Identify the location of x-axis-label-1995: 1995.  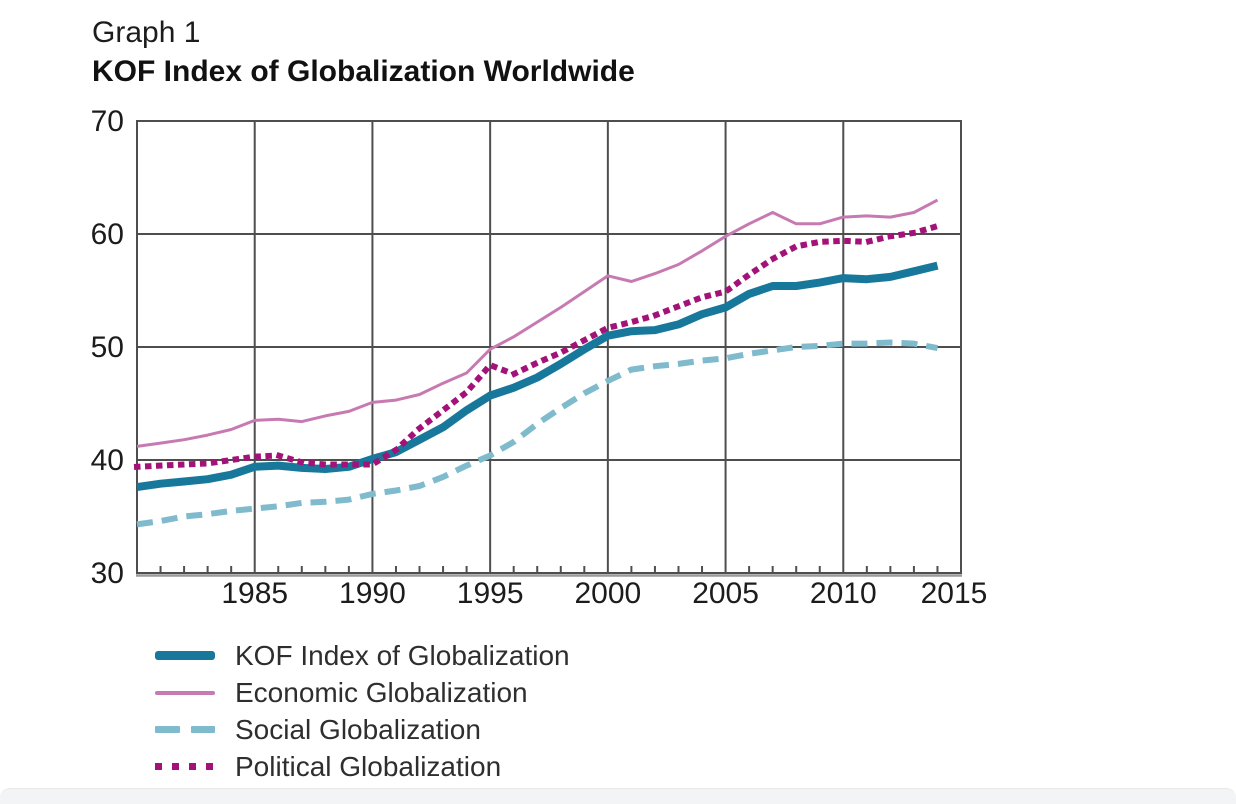
(490, 593).